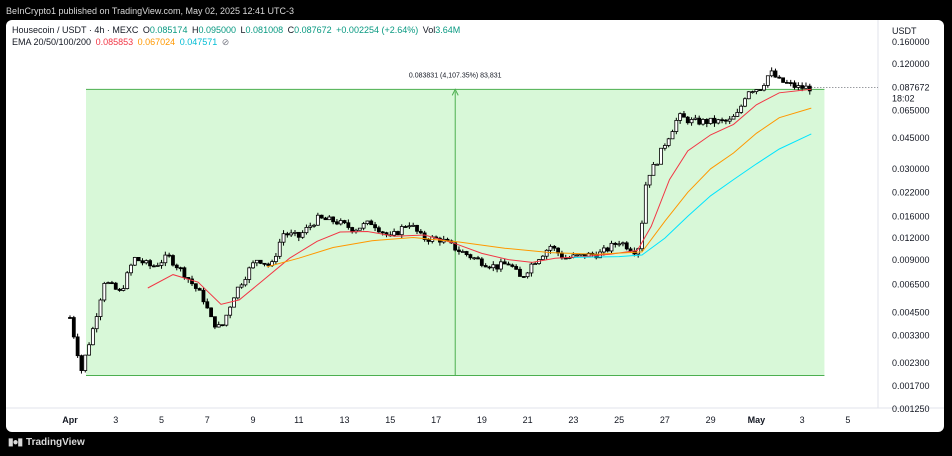  I want to click on eye-off-icon: ⊘, so click(225, 42).